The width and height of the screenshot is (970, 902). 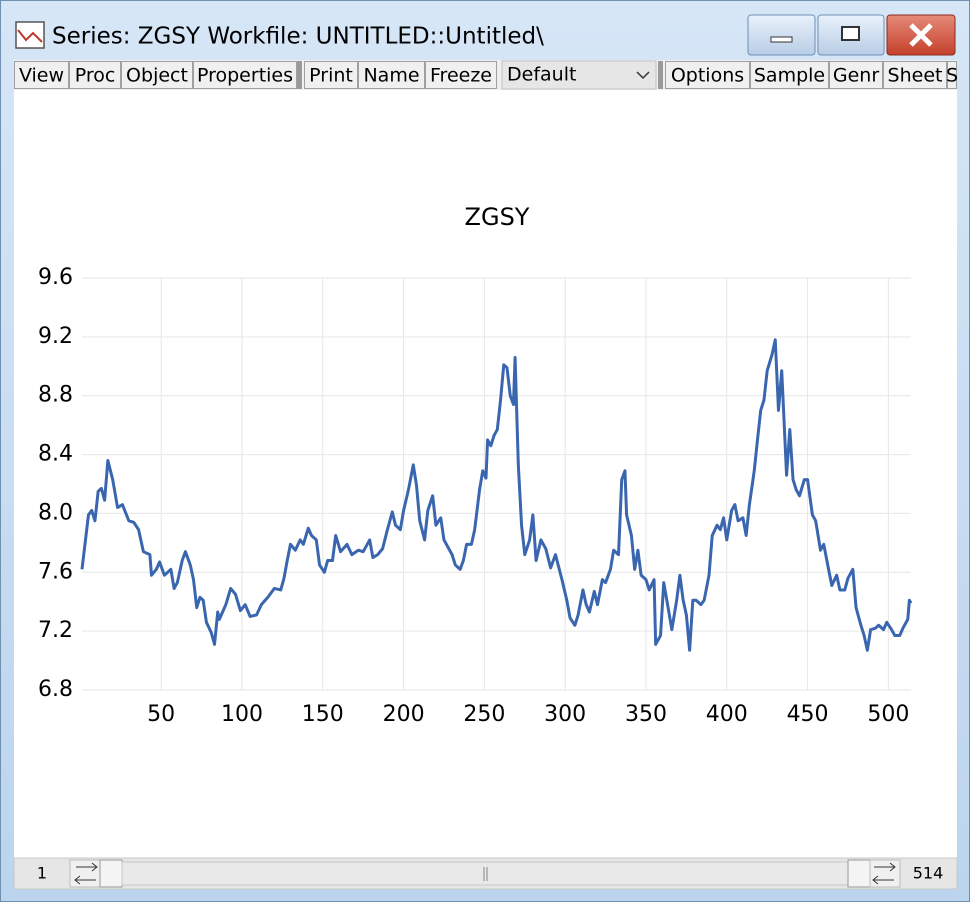 What do you see at coordinates (808, 714) in the screenshot?
I see `x-tick-label: 450` at bounding box center [808, 714].